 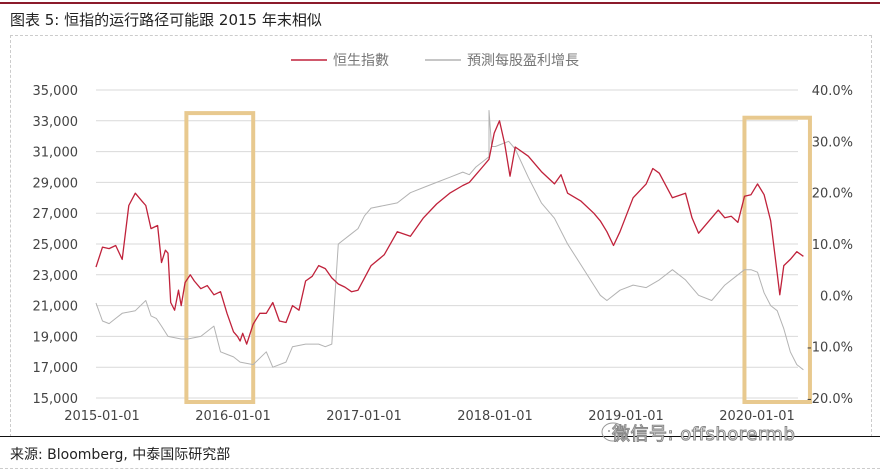 What do you see at coordinates (56, 183) in the screenshot?
I see `y-left-tick-label: 29,000` at bounding box center [56, 183].